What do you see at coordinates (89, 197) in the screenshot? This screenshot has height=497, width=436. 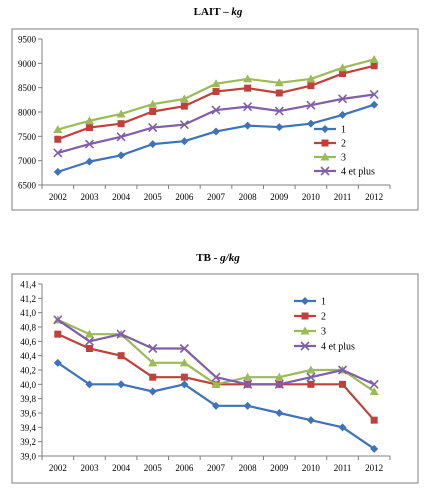 I see `lait-x-tick-label: 2003` at bounding box center [89, 197].